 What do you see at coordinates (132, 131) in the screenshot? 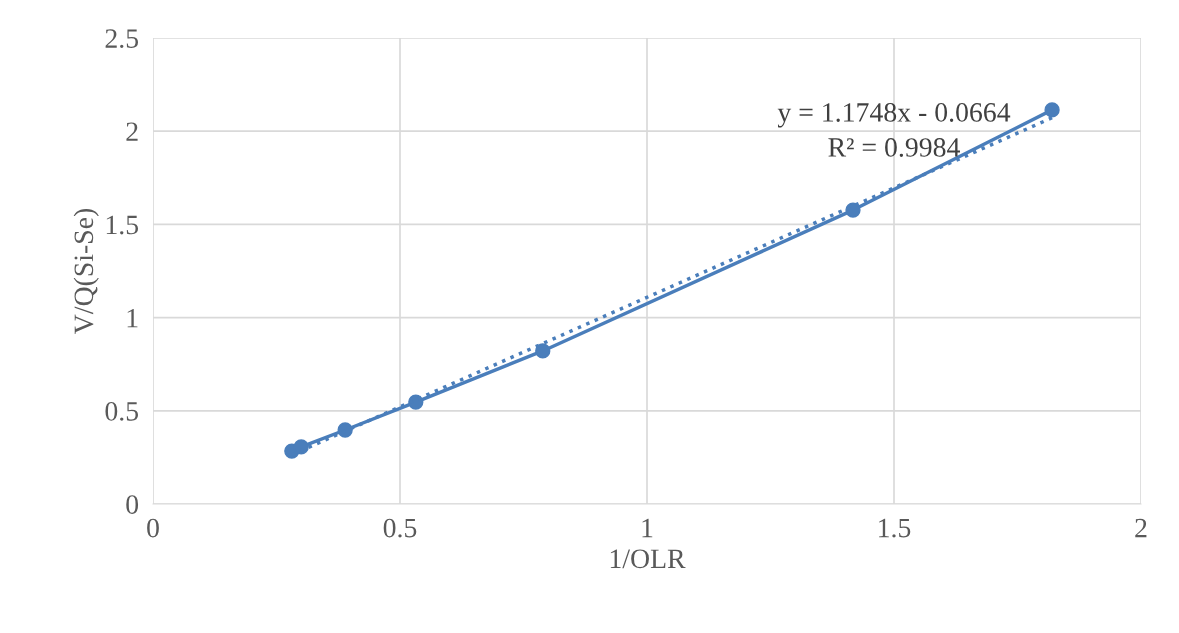
I see `y-tick-label: 2` at bounding box center [132, 131].